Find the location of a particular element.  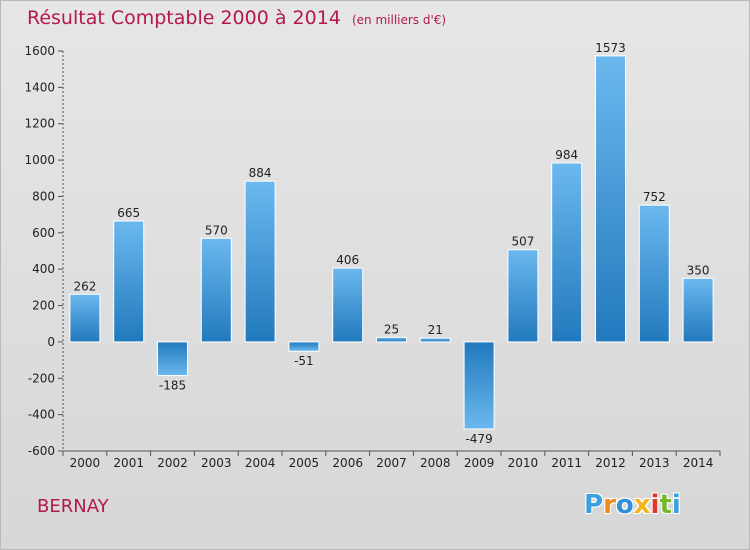

bar-2008 is located at coordinates (435, 340).